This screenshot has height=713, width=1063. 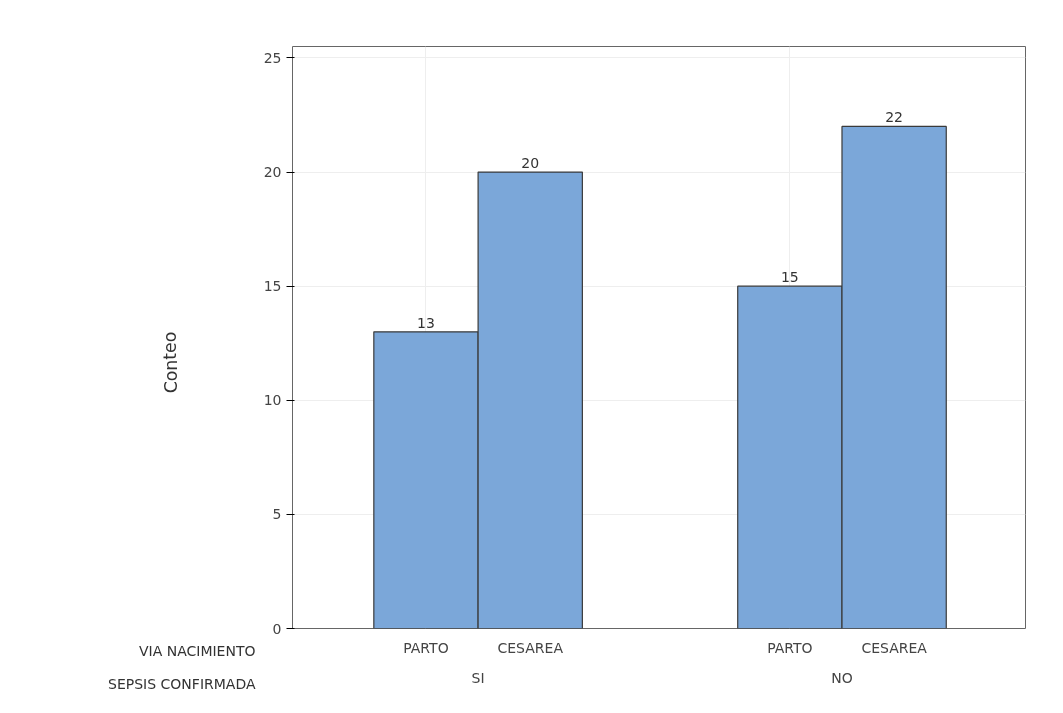 What do you see at coordinates (272, 286) in the screenshot?
I see `y-tick-label: 15` at bounding box center [272, 286].